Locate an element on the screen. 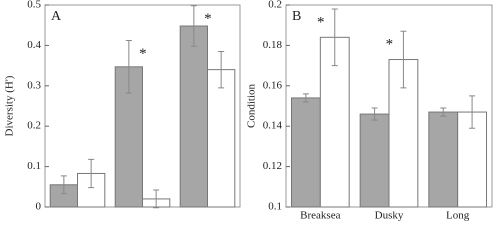 This screenshot has height=240, width=500. y-tick-label: 0.18 is located at coordinates (273, 45).